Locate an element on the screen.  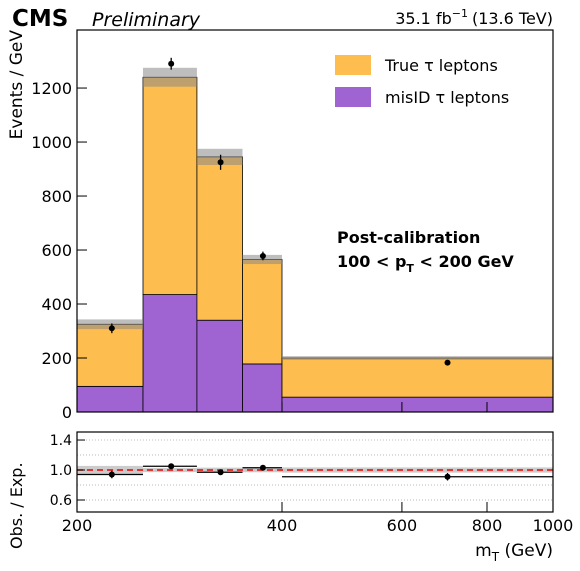
annotation-2-sub: T is located at coordinates (410, 268).